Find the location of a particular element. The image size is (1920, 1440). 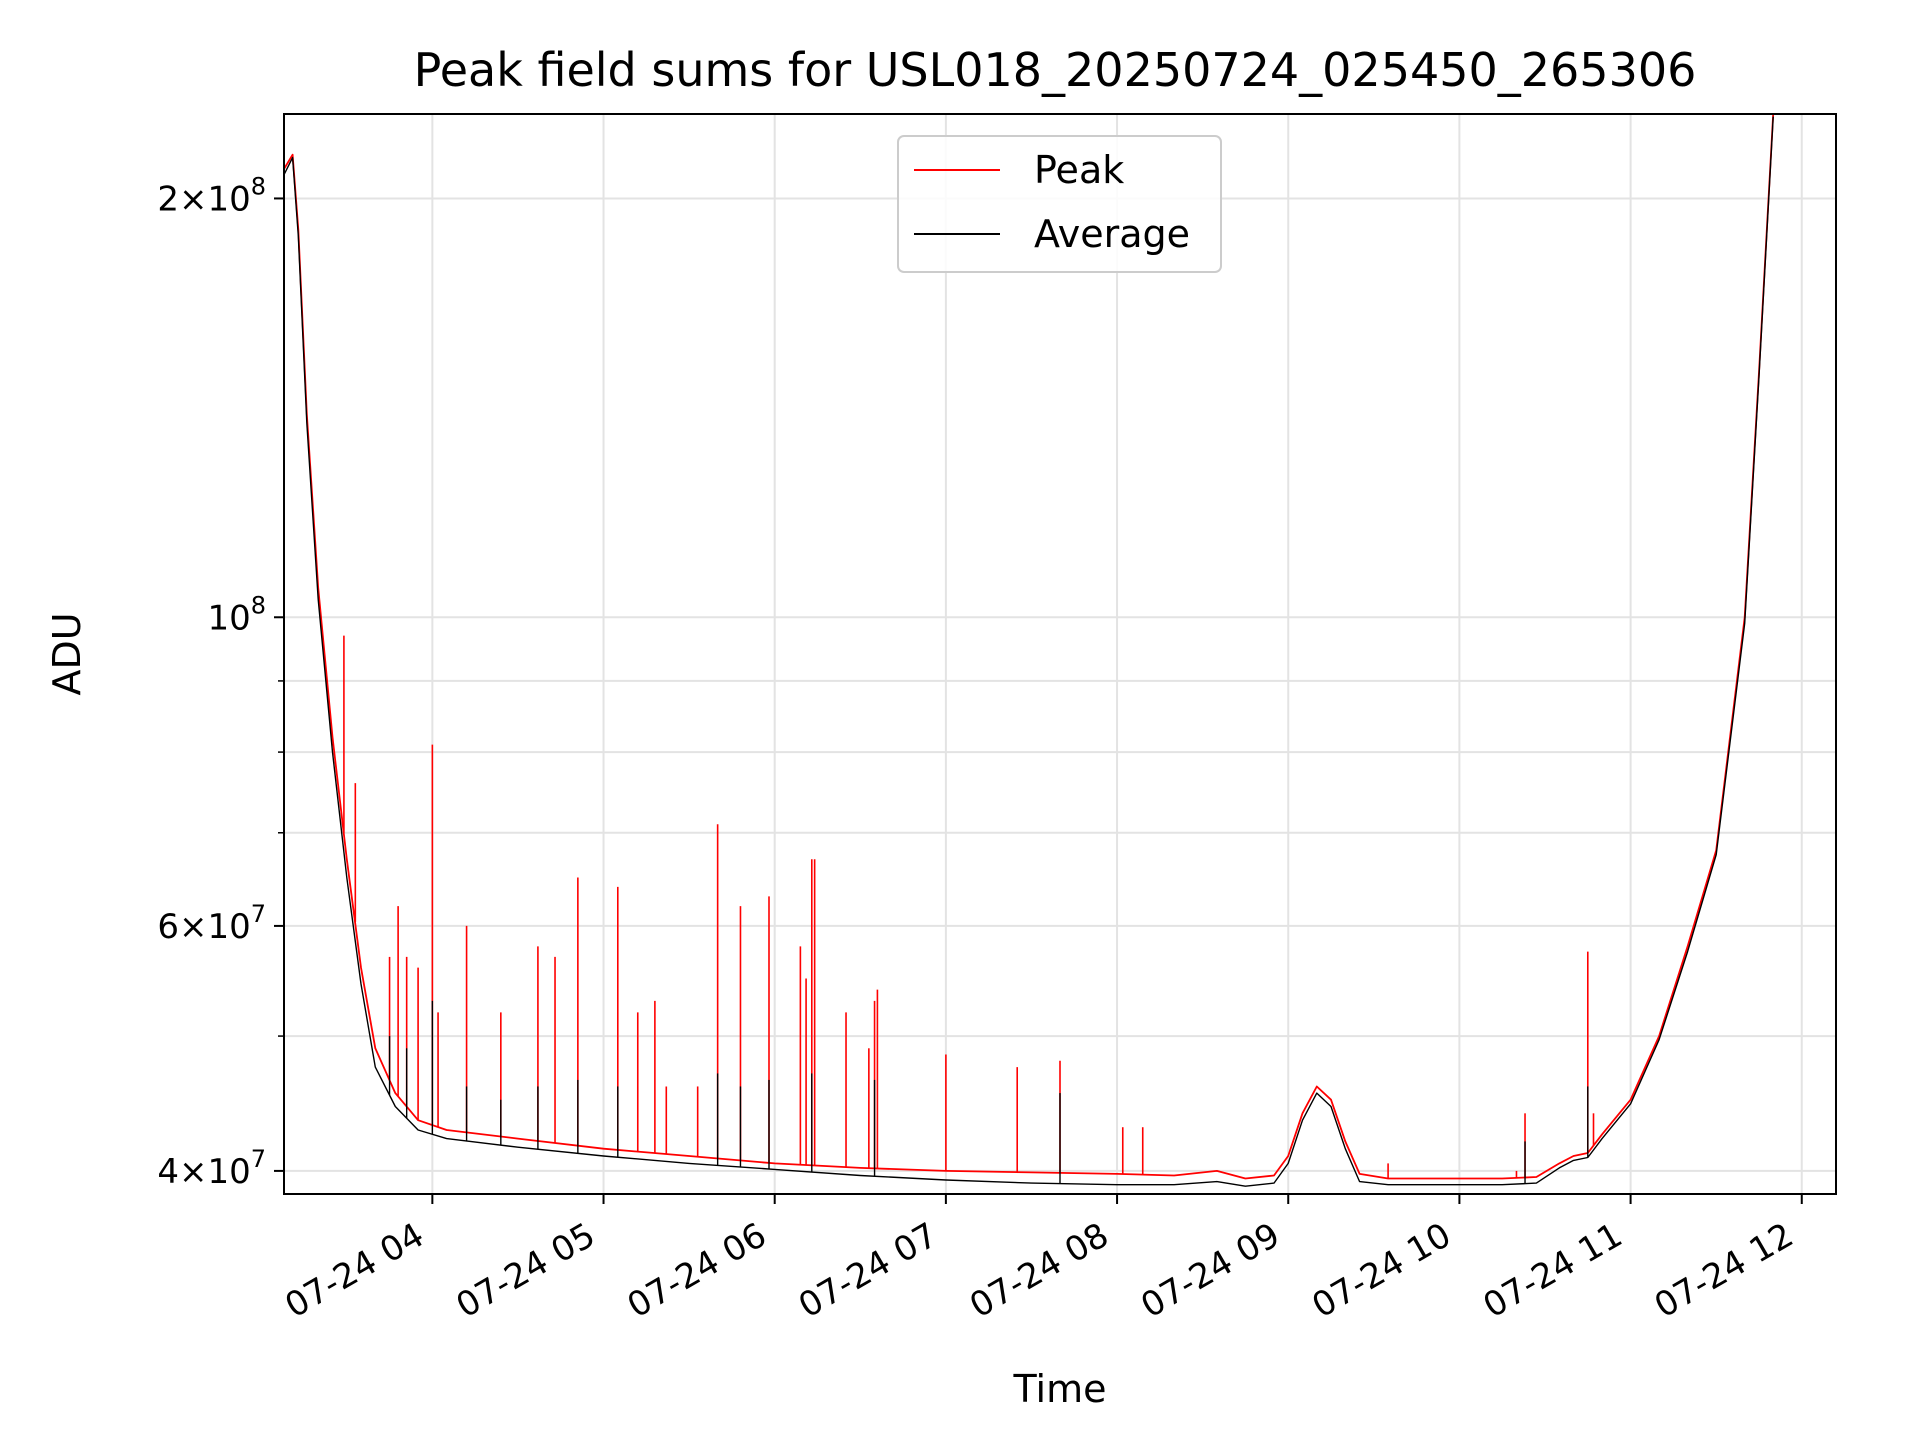

legend-label-peak: Peak is located at coordinates (1079, 170).